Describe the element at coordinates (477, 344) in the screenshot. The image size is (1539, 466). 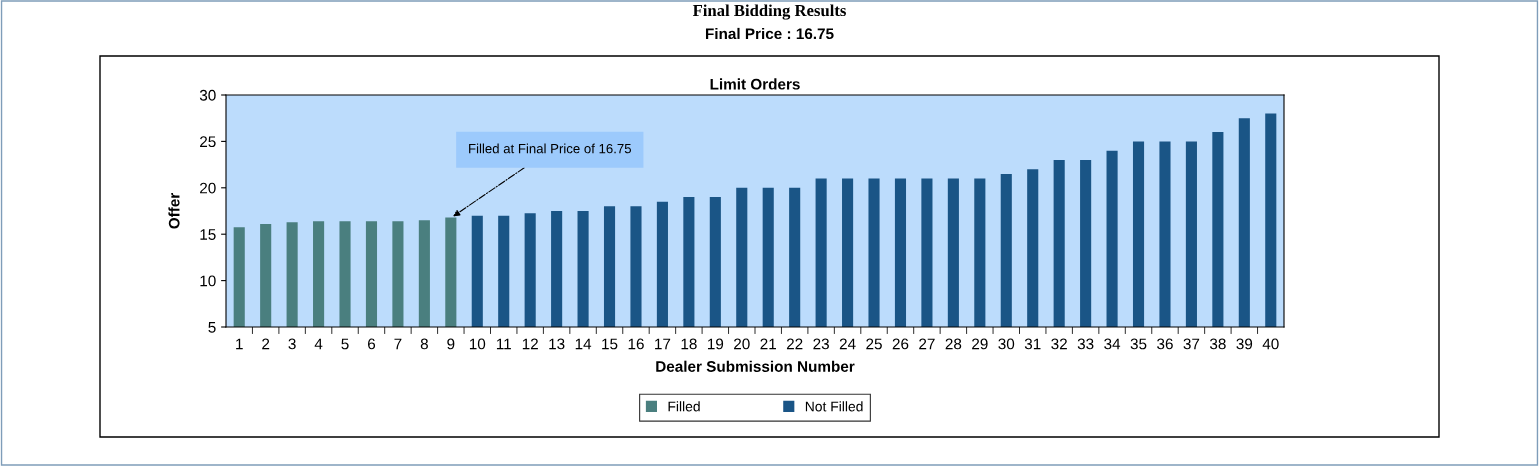
I see `x-tick-label: 10` at that location.